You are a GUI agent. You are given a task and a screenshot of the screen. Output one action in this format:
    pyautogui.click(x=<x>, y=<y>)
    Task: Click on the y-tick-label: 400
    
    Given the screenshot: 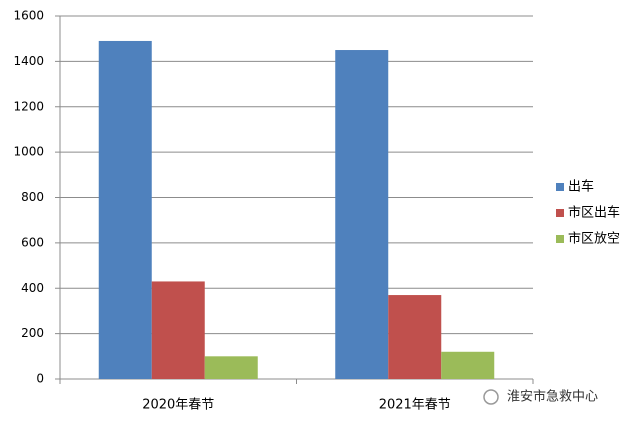 What is the action you would take?
    pyautogui.click(x=32, y=288)
    